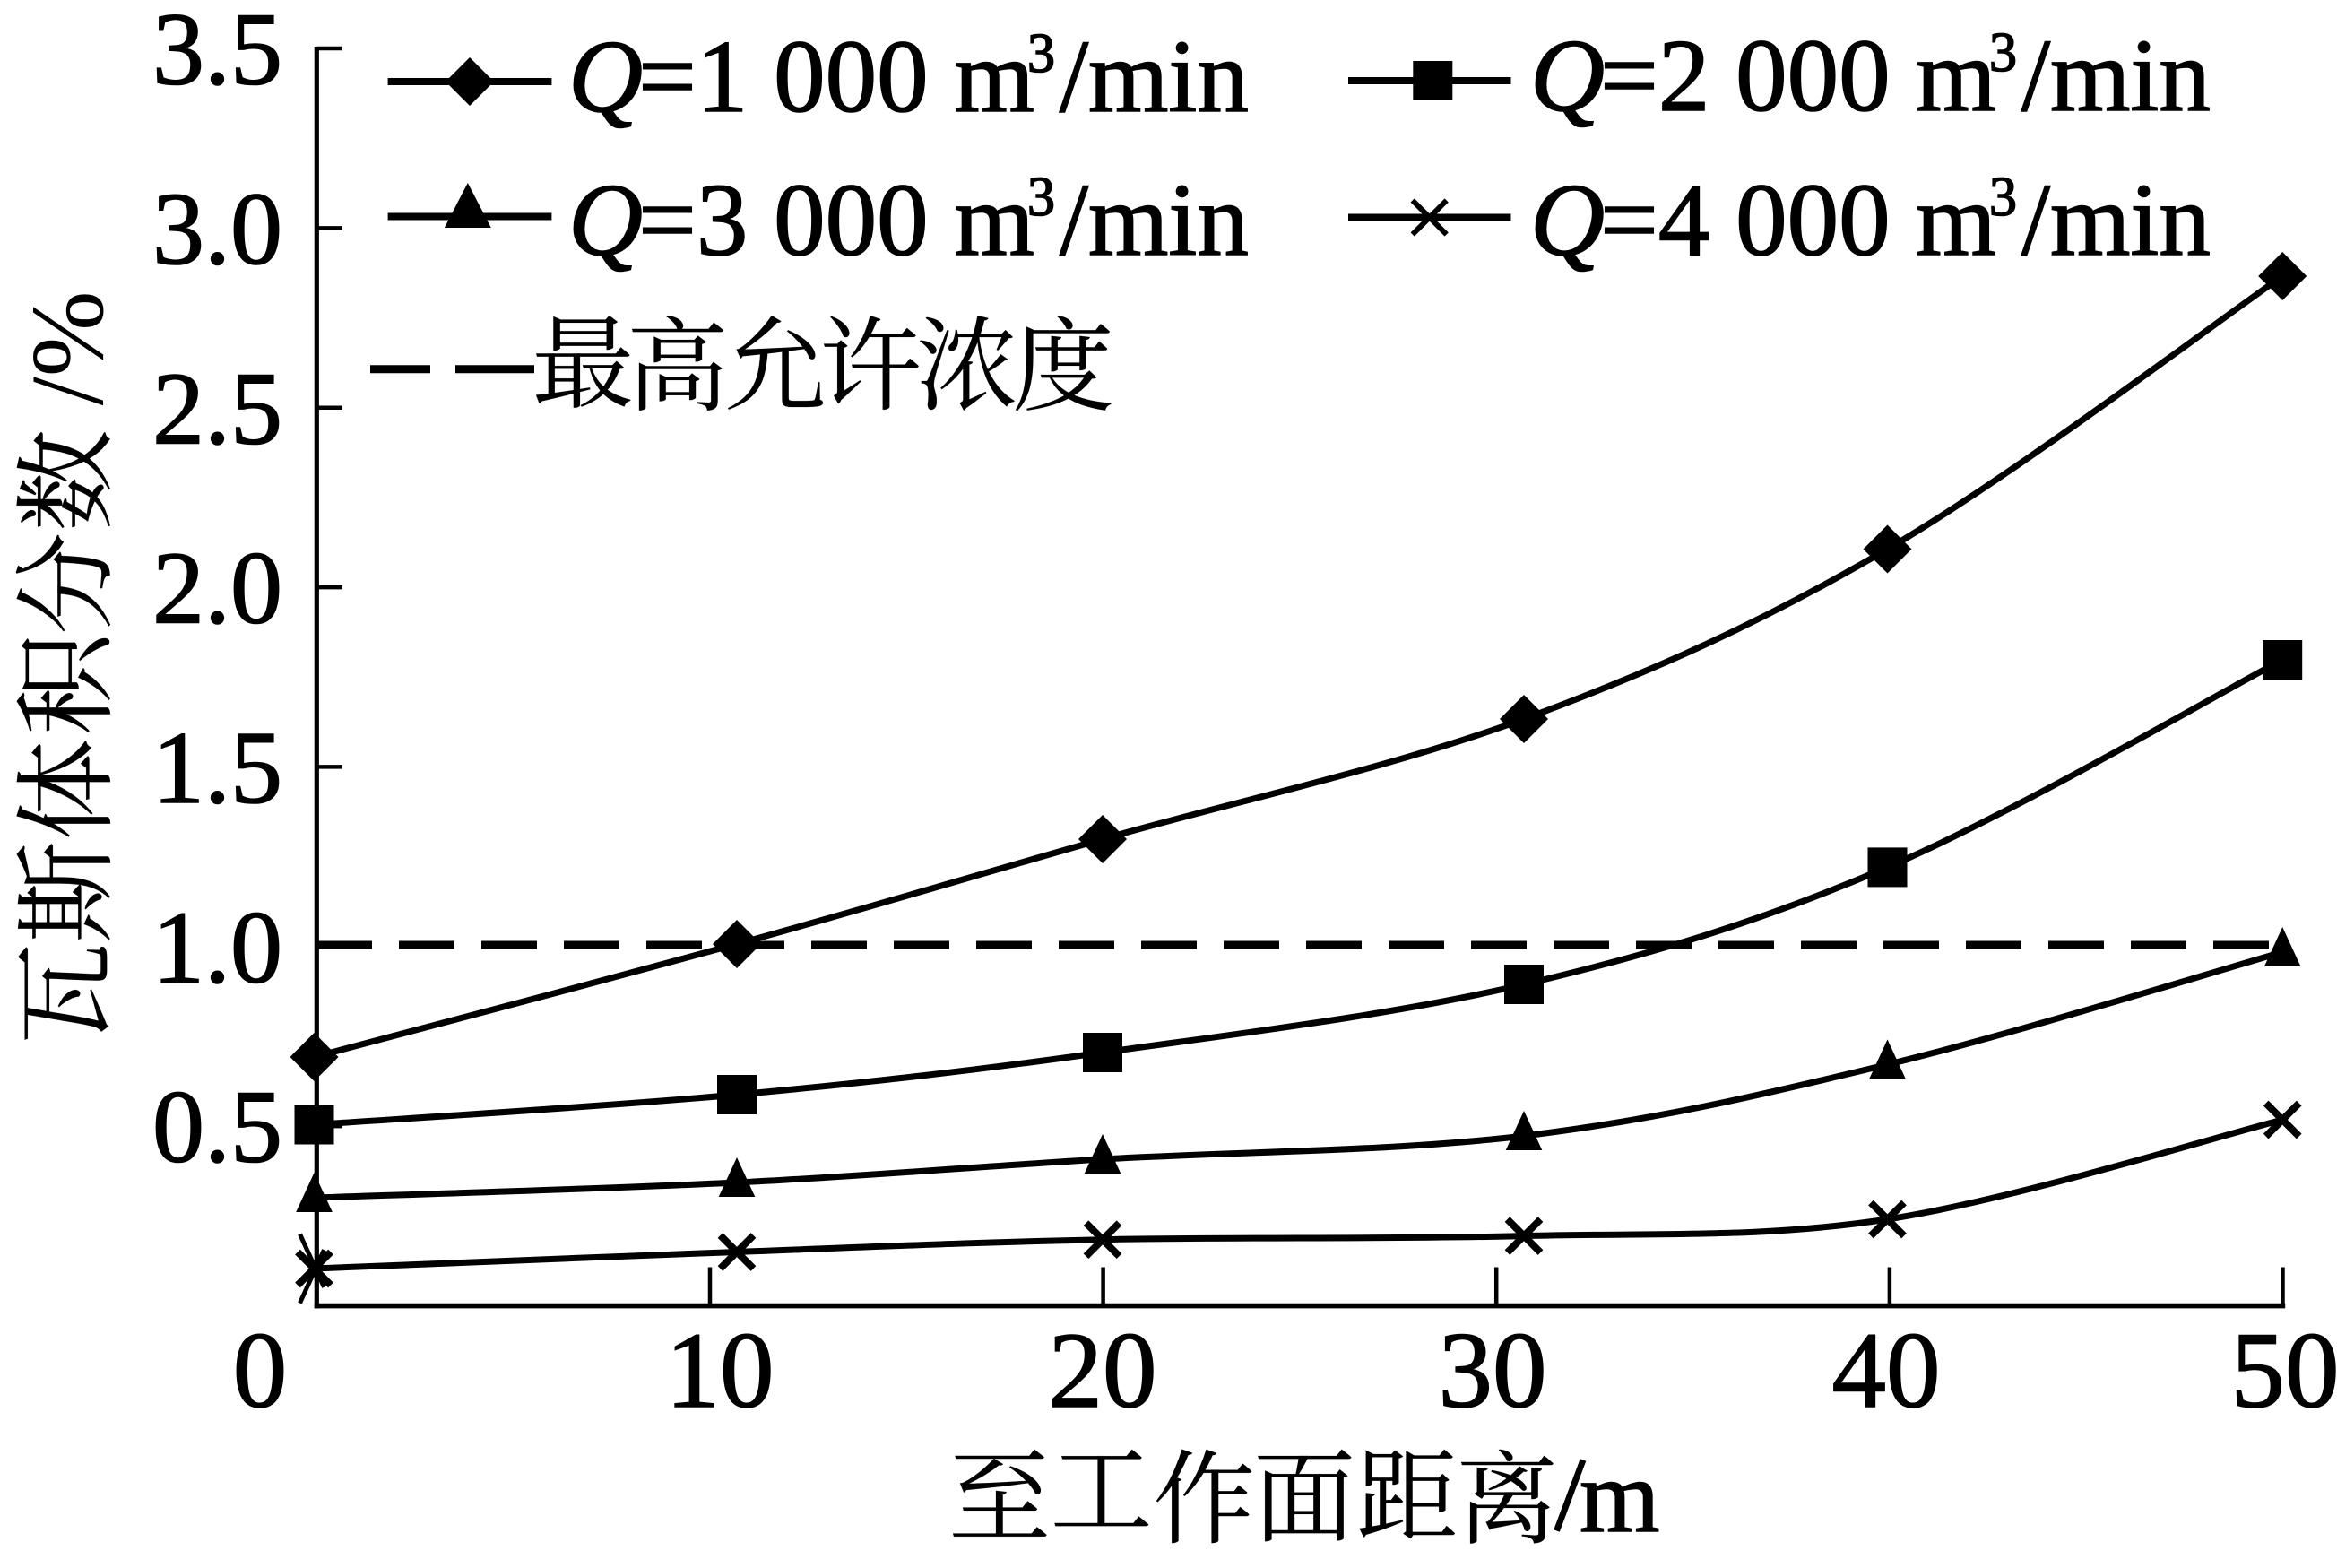 This screenshot has height=1568, width=2337. Describe the element at coordinates (217, 947) in the screenshot. I see `svg-text: 1.0` at that location.